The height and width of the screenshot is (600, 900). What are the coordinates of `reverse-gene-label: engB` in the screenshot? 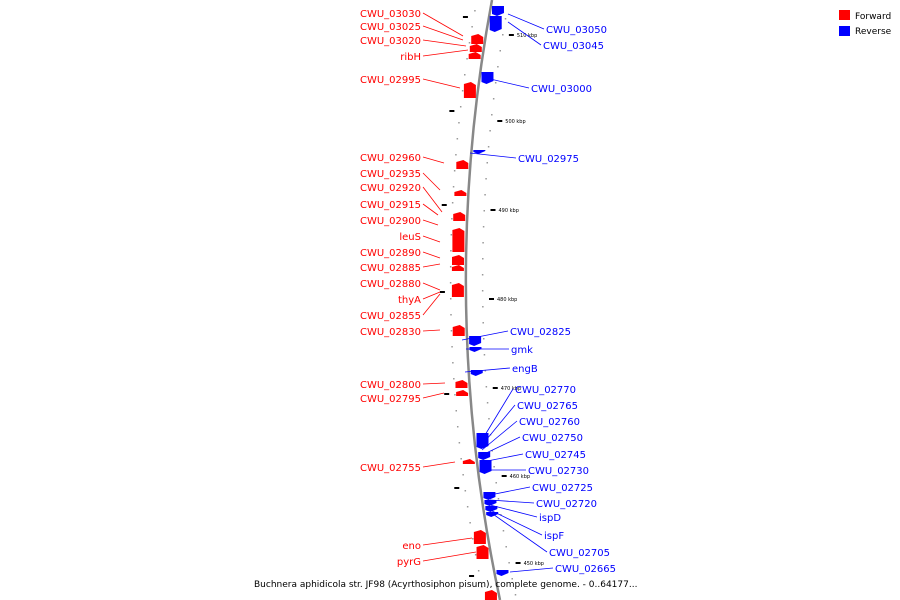 It's located at (525, 369).